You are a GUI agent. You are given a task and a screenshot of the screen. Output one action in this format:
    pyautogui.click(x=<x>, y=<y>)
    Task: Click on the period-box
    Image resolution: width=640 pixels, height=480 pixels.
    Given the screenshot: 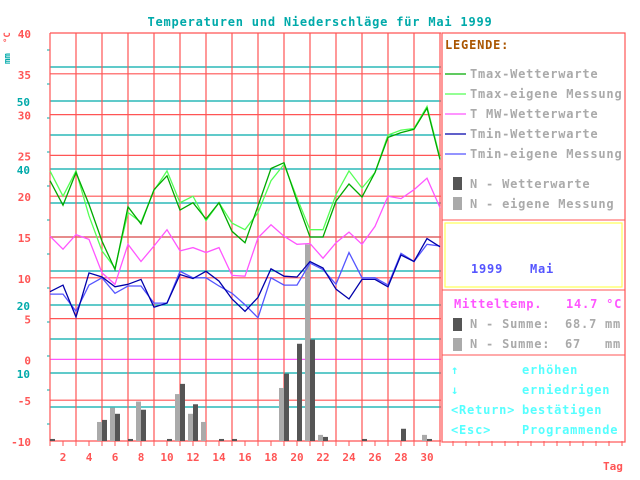 What is the action you would take?
    pyautogui.click(x=533, y=255)
    